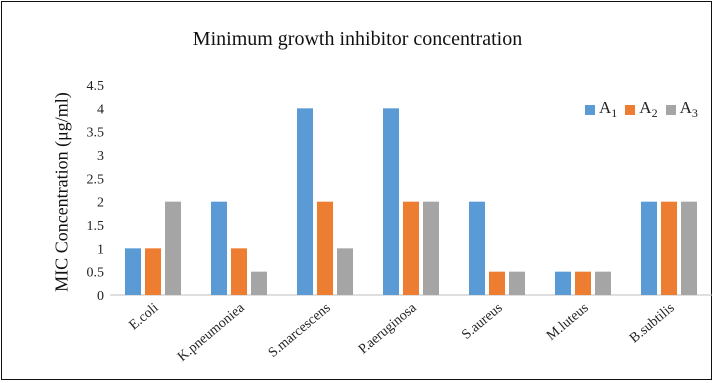  Describe the element at coordinates (144, 317) in the screenshot. I see `x-tick-label: E.coli` at that location.